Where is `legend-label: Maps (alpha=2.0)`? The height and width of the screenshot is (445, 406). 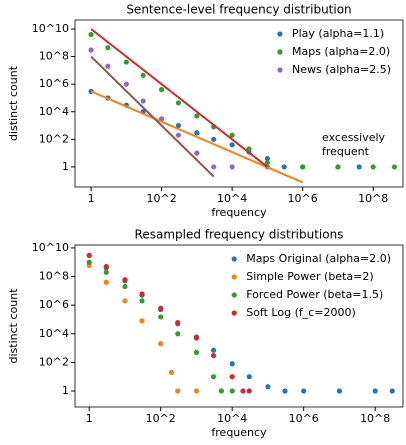 legend-label: Maps (alpha=2.0) is located at coordinates (341, 51).